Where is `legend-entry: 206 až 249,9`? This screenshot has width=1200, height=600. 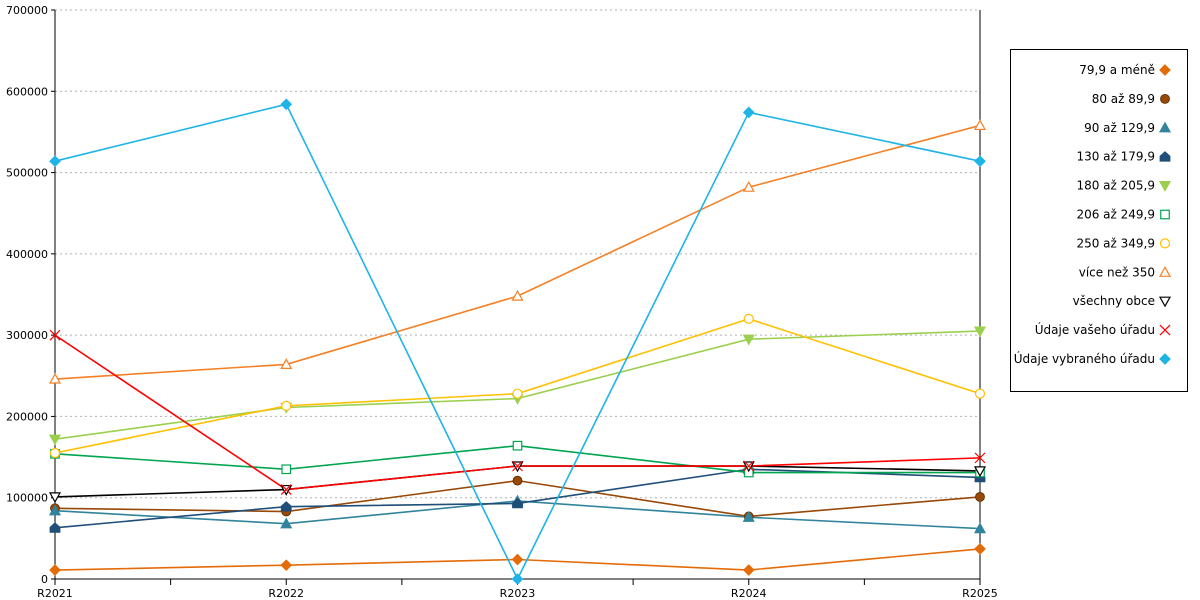 legend-entry: 206 až 249,9 is located at coordinates (1123, 215).